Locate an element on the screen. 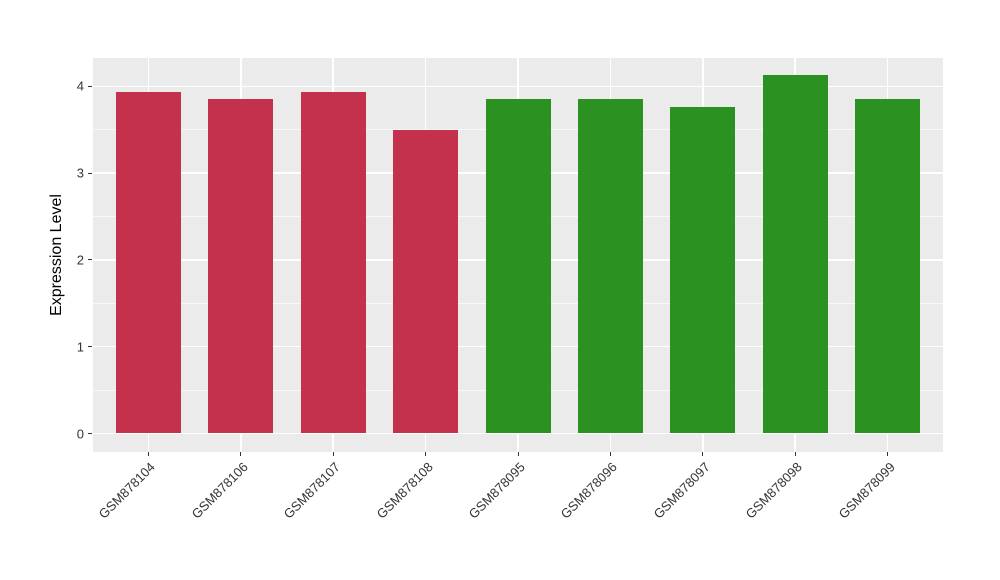  bar-GSM878096 is located at coordinates (610, 266).